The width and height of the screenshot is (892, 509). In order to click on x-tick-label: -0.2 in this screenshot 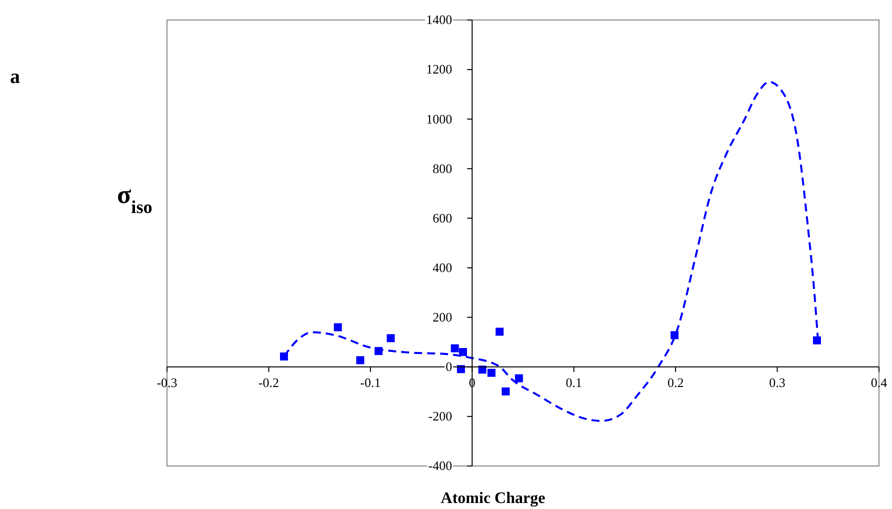, I will do `click(269, 382)`.